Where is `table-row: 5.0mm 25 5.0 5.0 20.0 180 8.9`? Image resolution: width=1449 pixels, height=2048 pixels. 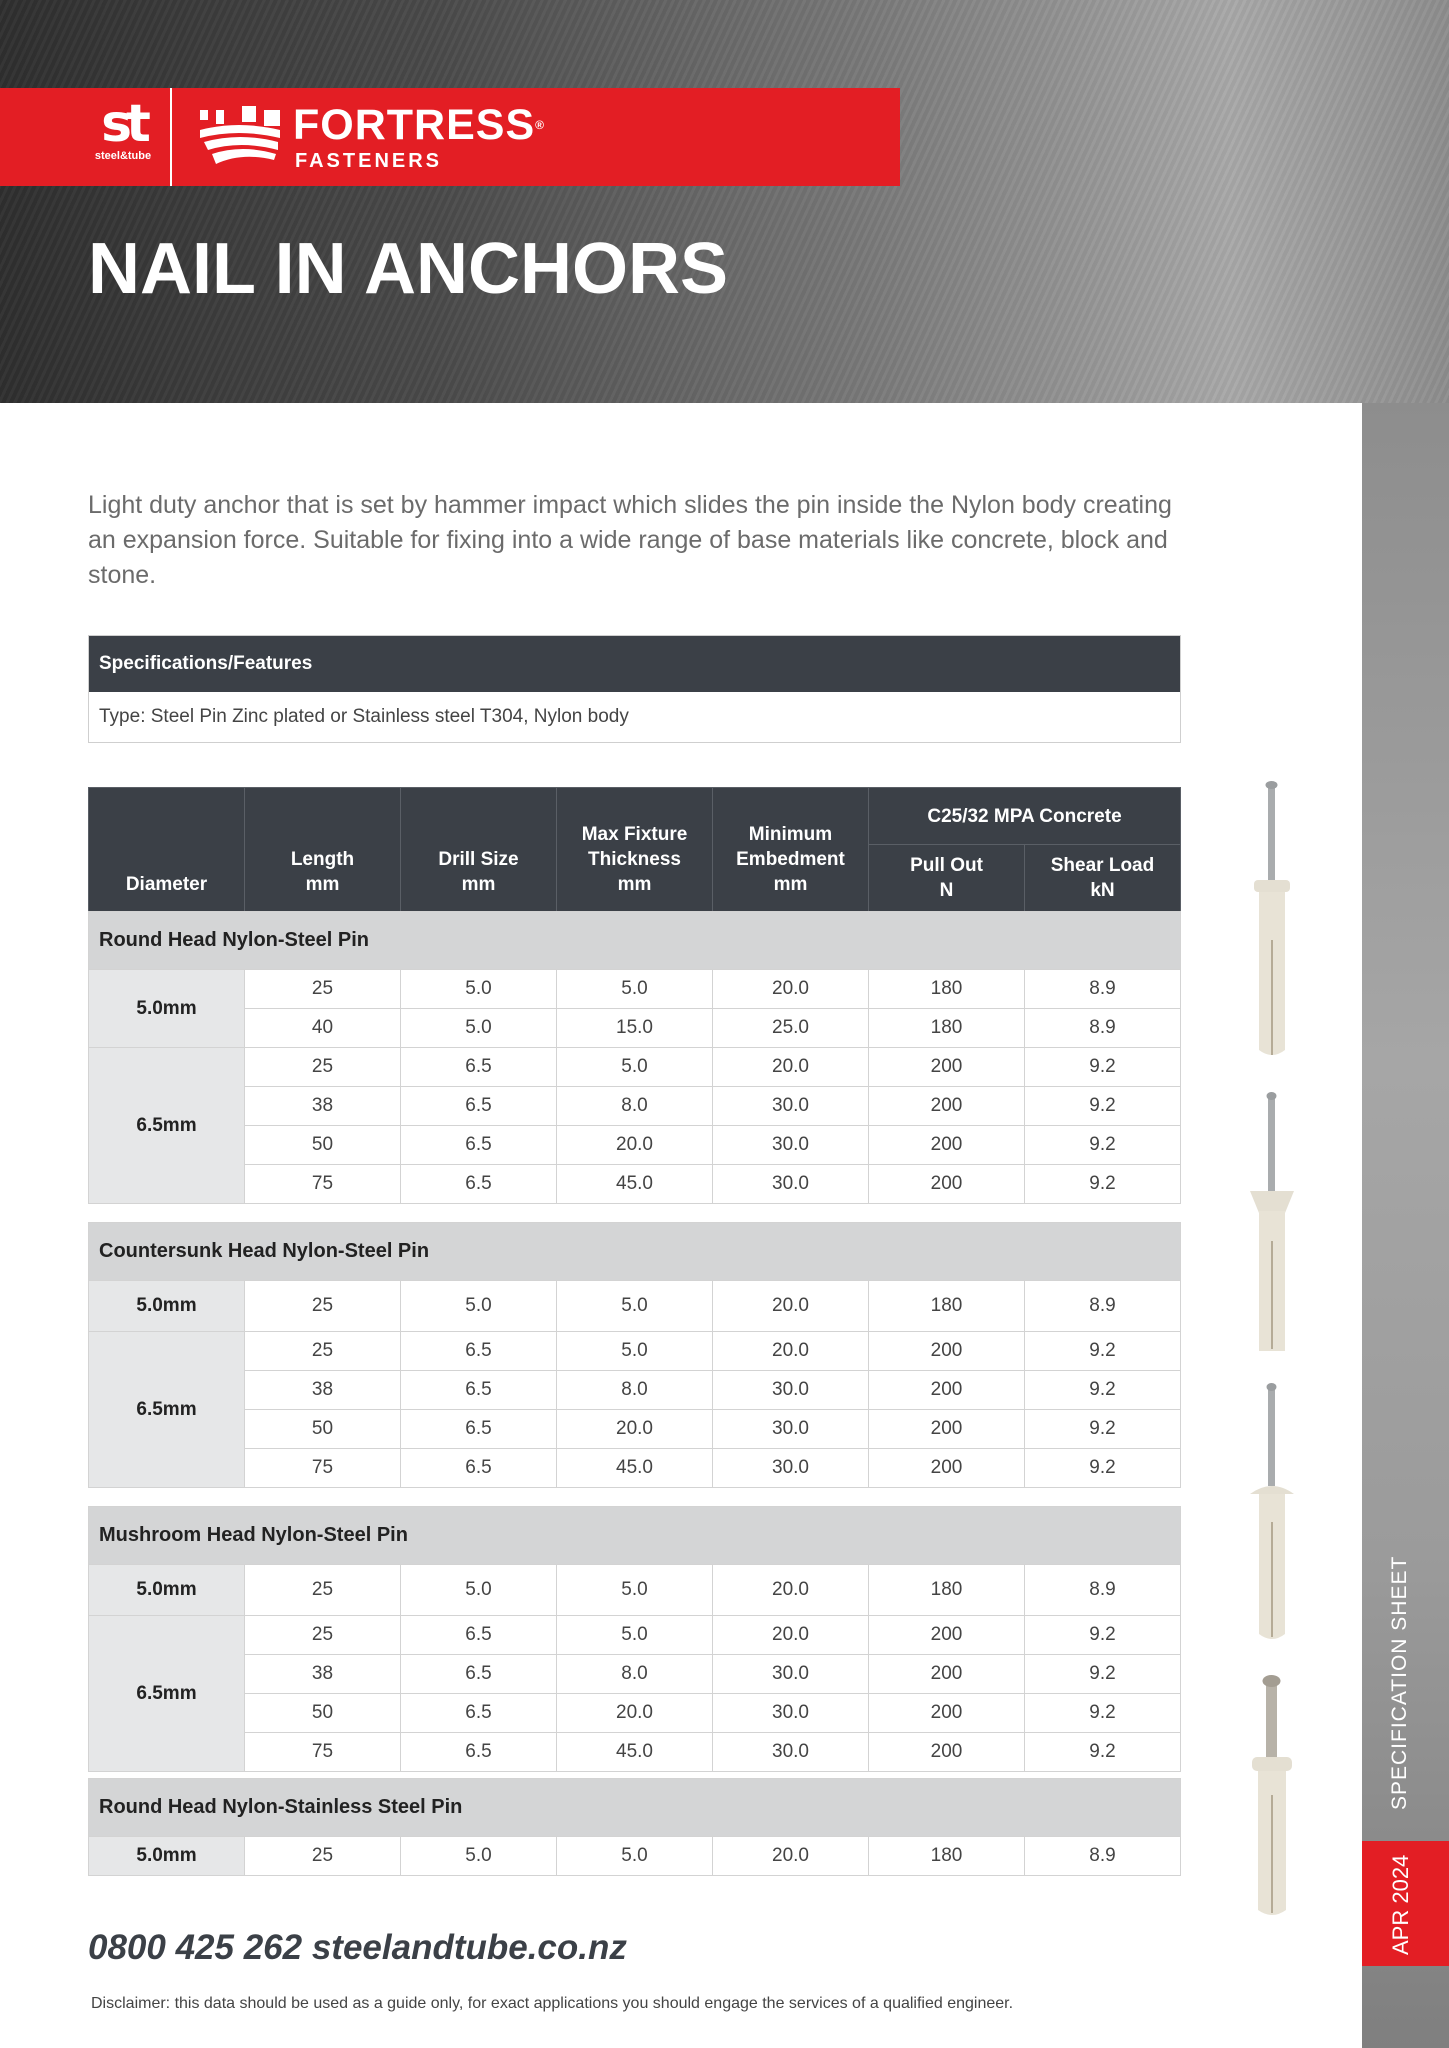
table-row: 5.0mm 25 5.0 5.0 20.0 180 8.9 is located at coordinates (634, 1008).